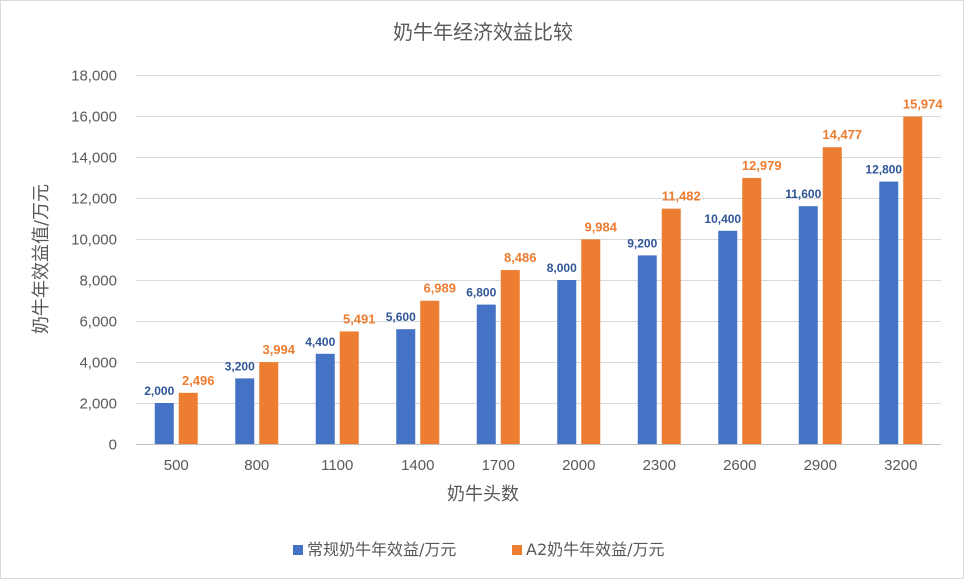  I want to click on x-tick-label: 800, so click(256, 465).